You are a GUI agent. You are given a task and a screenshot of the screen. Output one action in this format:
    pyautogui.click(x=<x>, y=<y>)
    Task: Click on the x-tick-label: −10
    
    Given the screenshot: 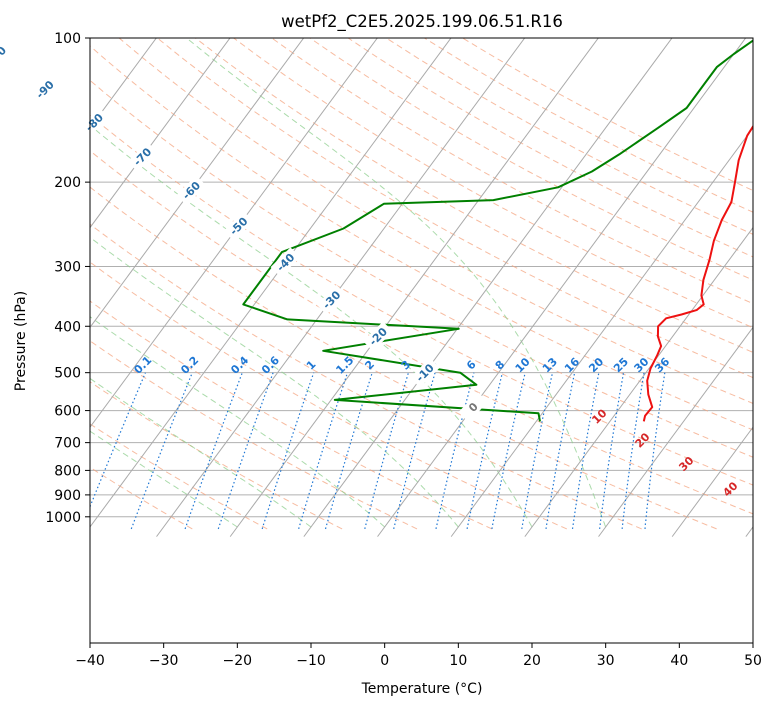 What is the action you would take?
    pyautogui.click(x=311, y=661)
    